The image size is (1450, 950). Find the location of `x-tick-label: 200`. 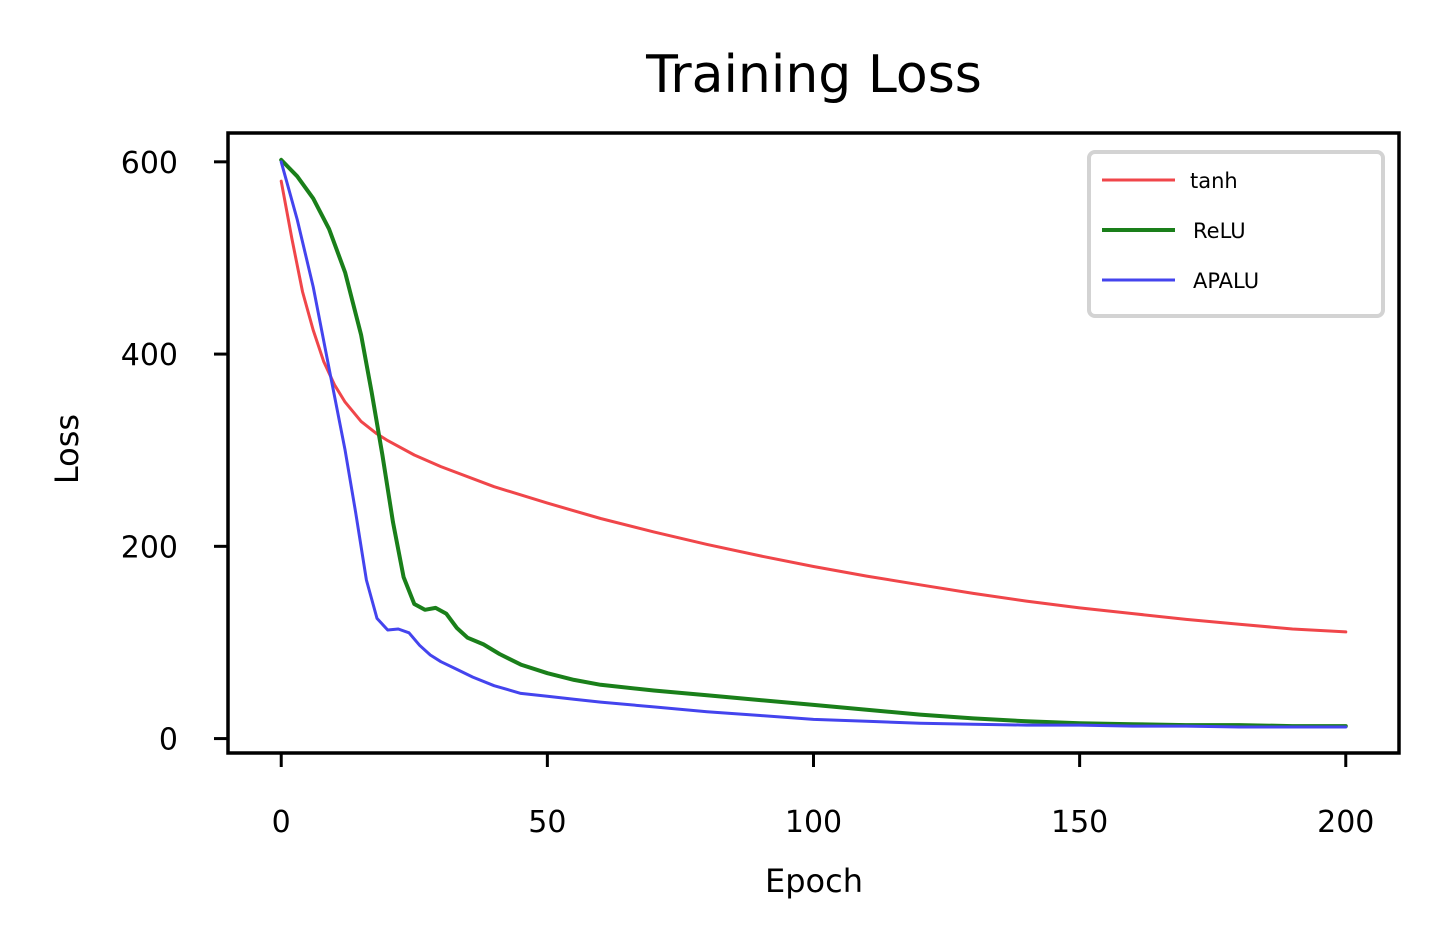

x-tick-label: 200 is located at coordinates (1345, 822).